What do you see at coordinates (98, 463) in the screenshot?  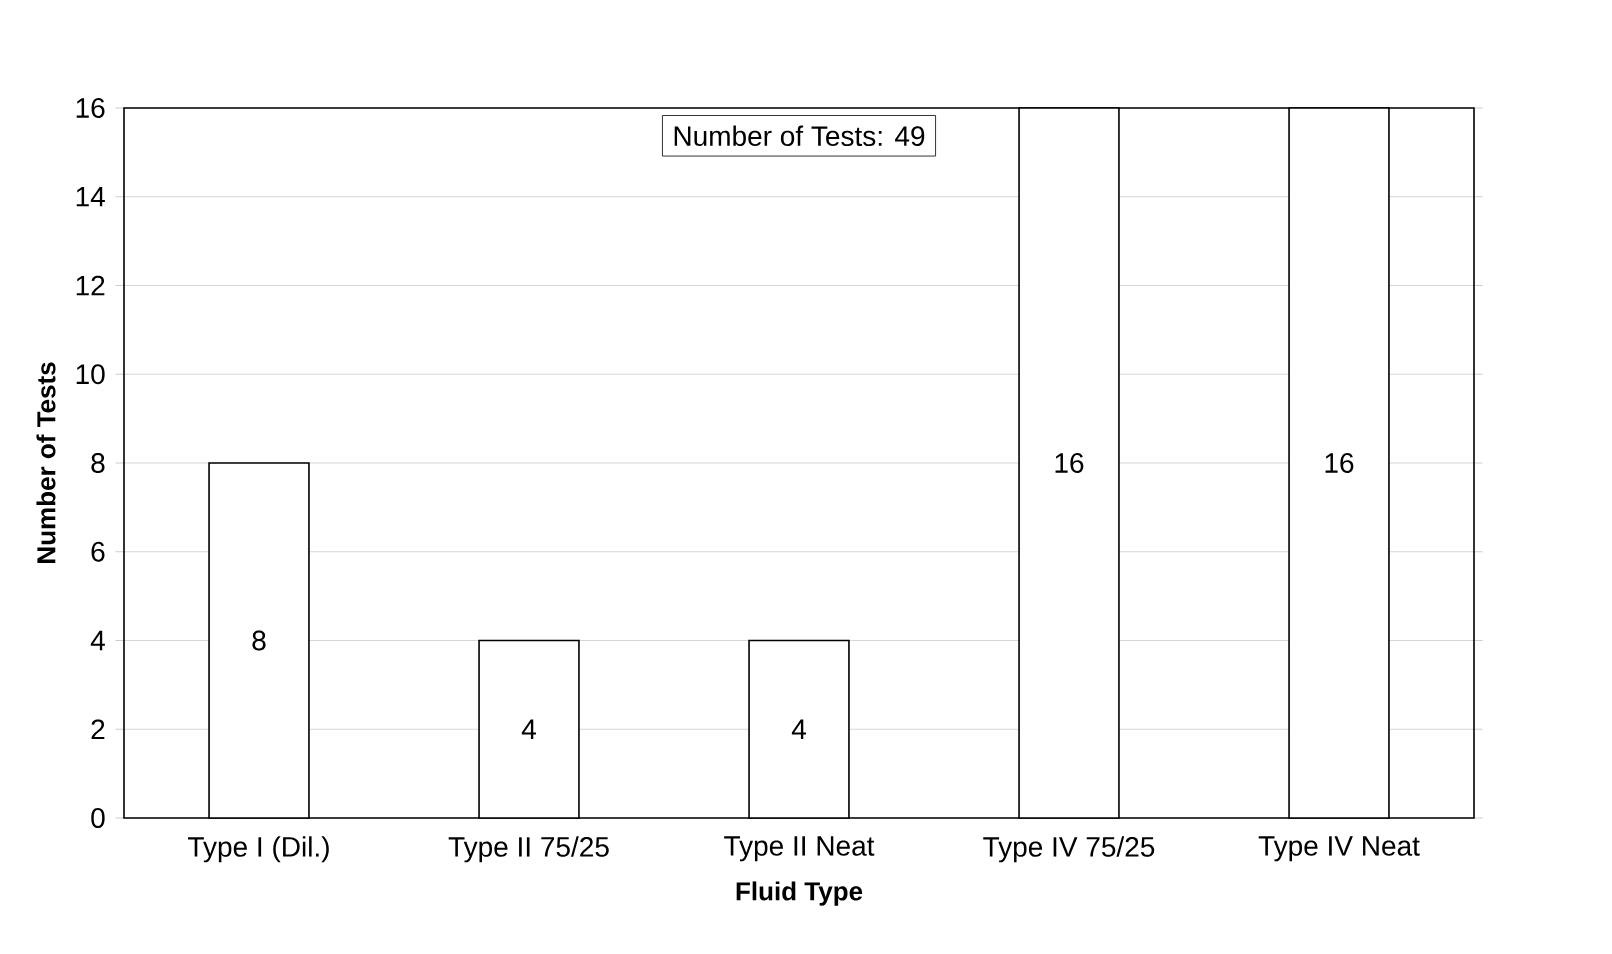 I see `y-tick-label: 8` at bounding box center [98, 463].